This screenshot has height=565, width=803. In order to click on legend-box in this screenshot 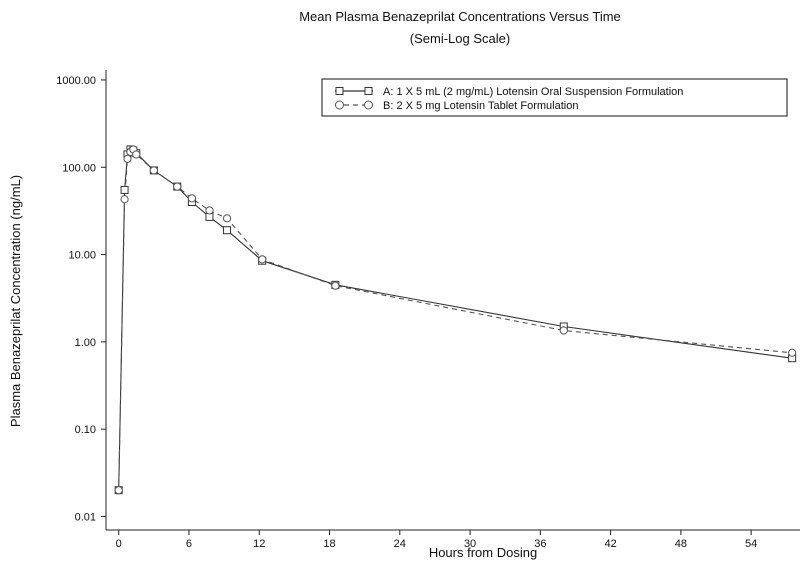, I will do `click(554, 97)`.